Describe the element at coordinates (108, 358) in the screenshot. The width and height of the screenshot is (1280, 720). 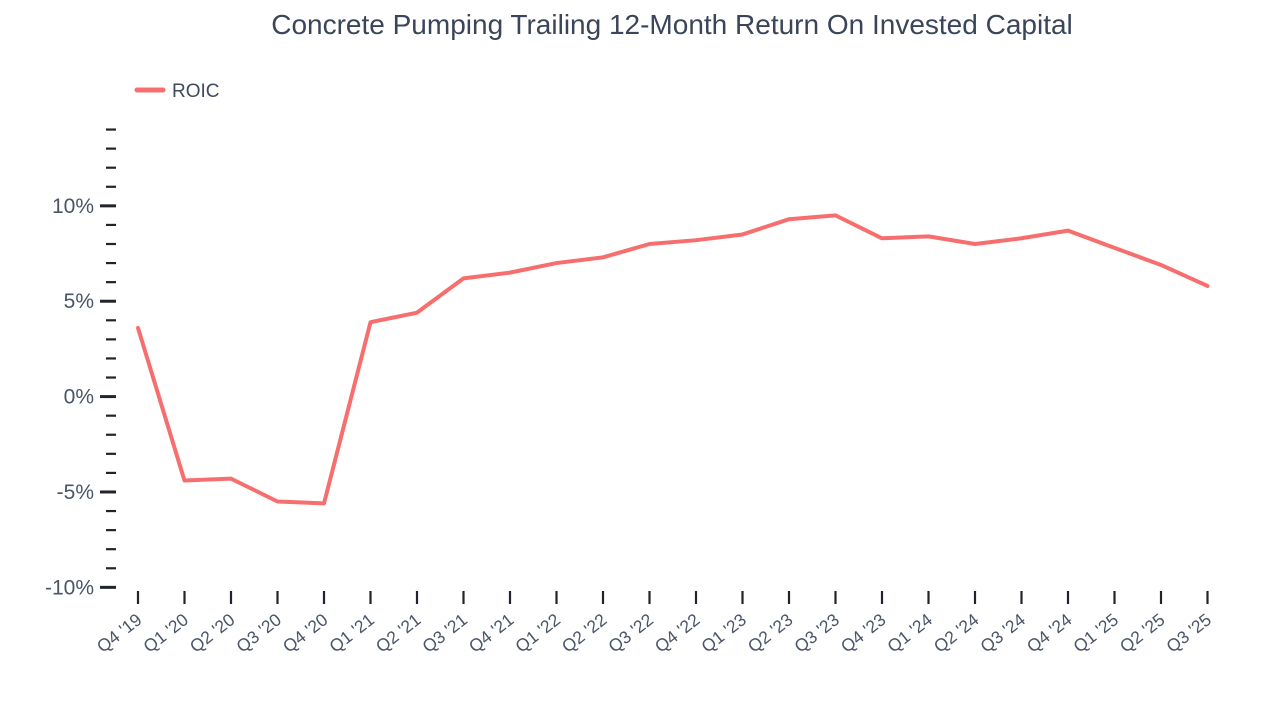
I see `y-axis` at that location.